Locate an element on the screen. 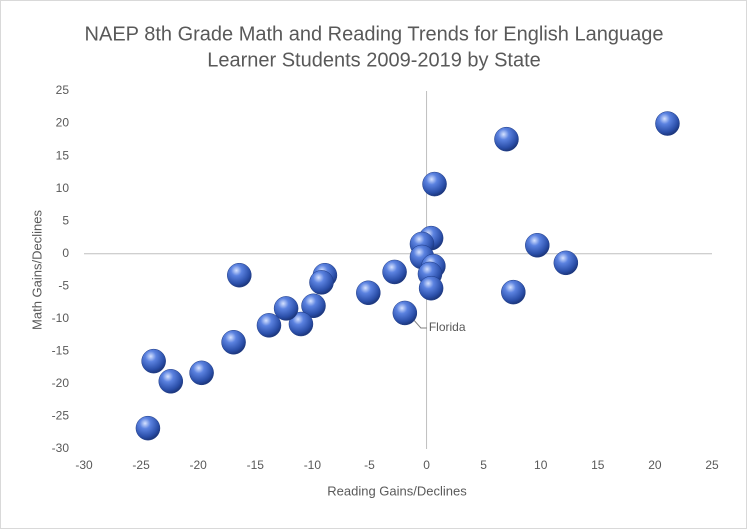 The image size is (748, 530). y-tick-label: -30 is located at coordinates (61, 448).